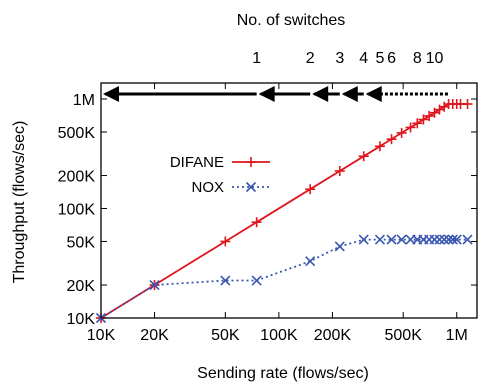 The height and width of the screenshot is (385, 489). I want to click on x-tick-label: 1M, so click(457, 335).